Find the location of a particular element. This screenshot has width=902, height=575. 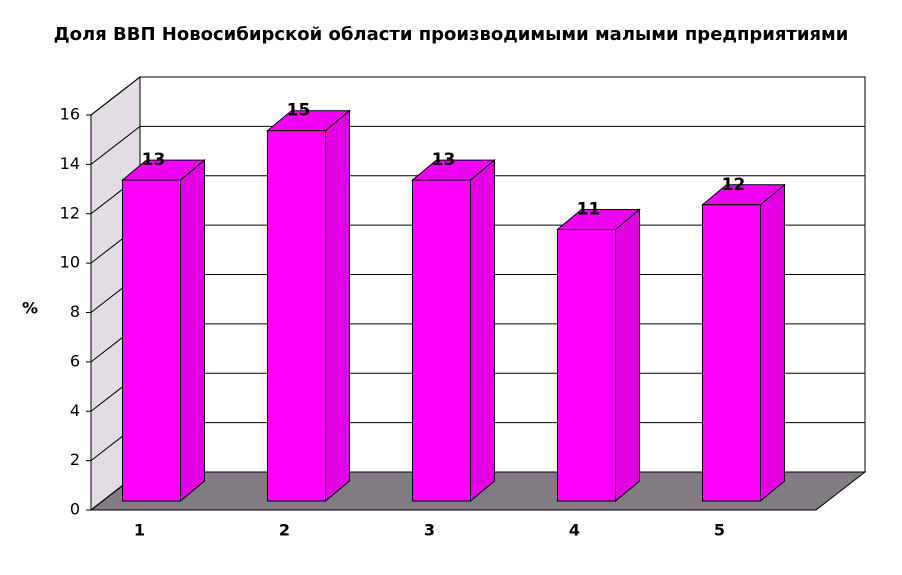

data-label: 12 is located at coordinates (734, 185).